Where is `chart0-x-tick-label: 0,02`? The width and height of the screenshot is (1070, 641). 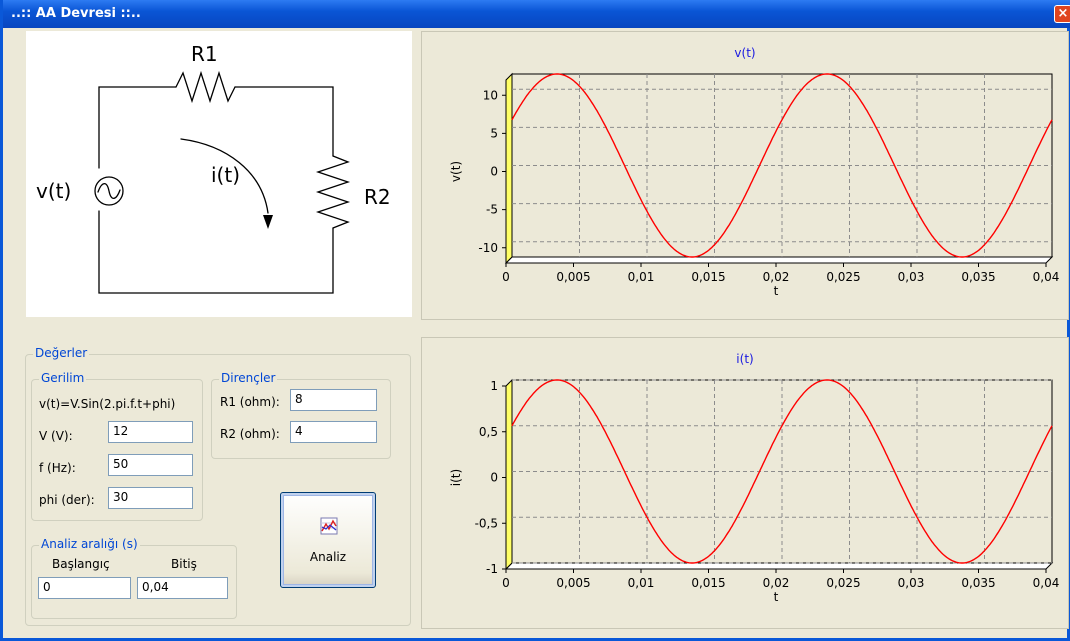
chart0-x-tick-label: 0,02 is located at coordinates (776, 277).